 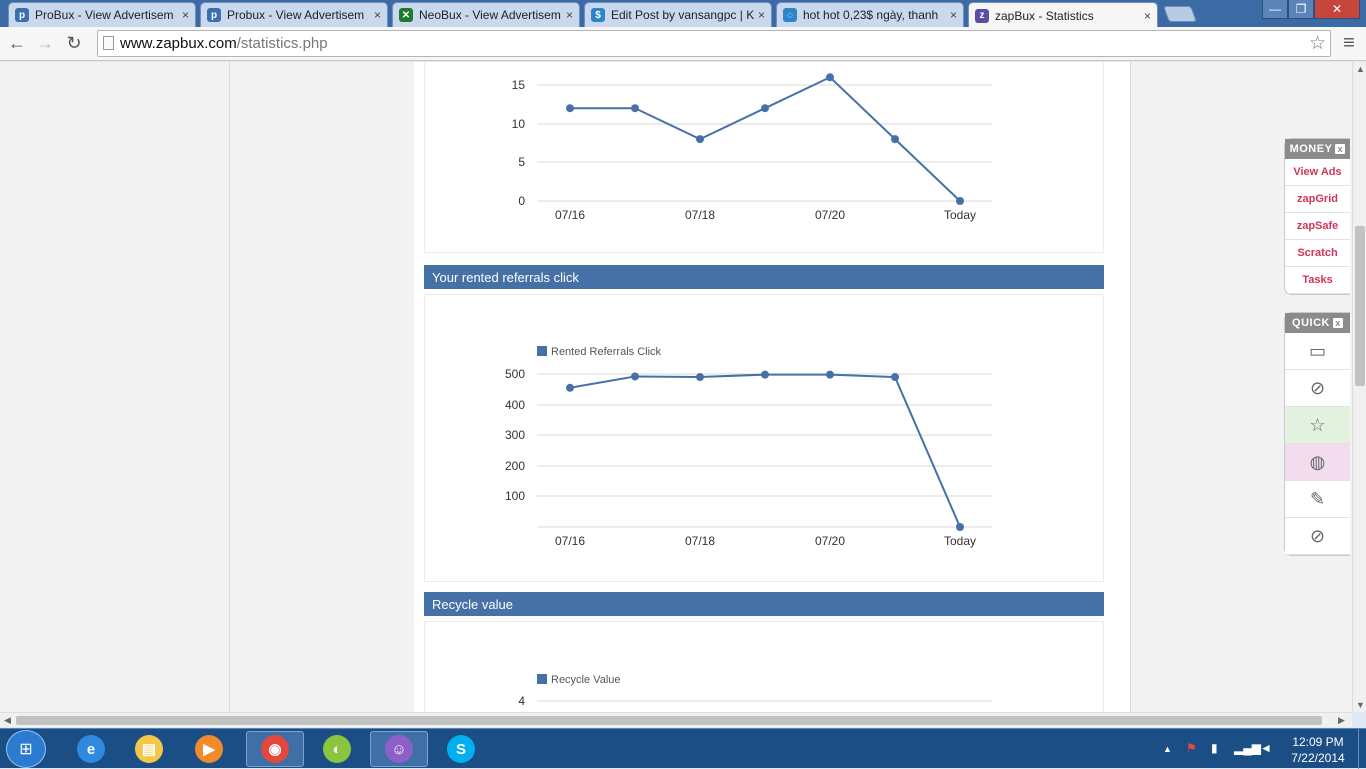 I want to click on taskbar-app: e, so click(x=91, y=749).